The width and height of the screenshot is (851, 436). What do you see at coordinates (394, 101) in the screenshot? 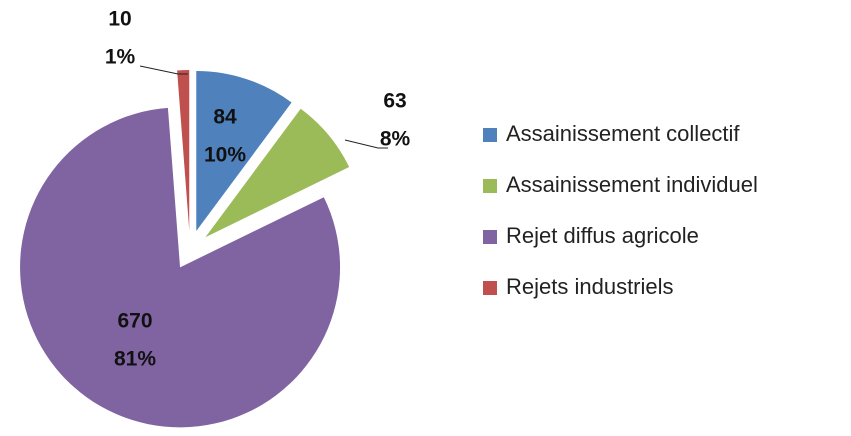
I see `data-label-value: 63` at bounding box center [394, 101].